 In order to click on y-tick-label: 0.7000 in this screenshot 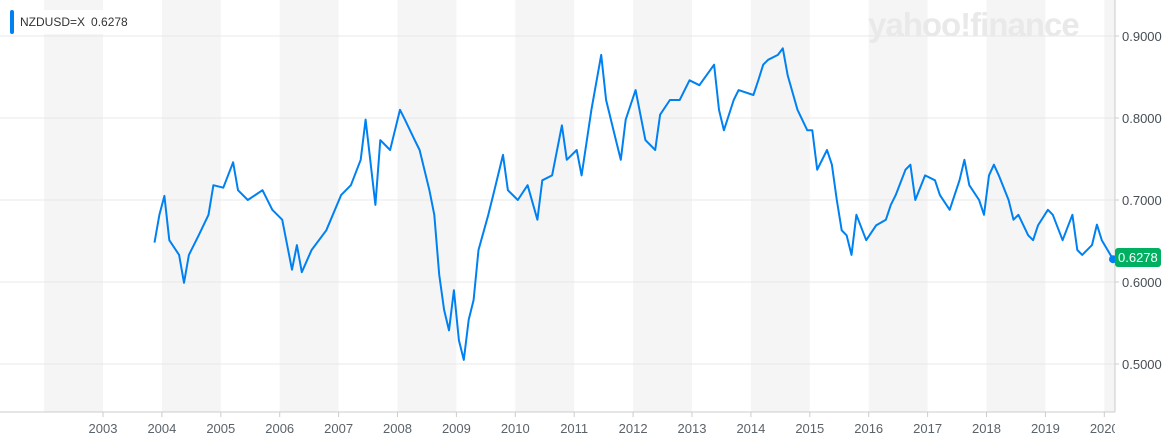, I will do `click(1142, 200)`.